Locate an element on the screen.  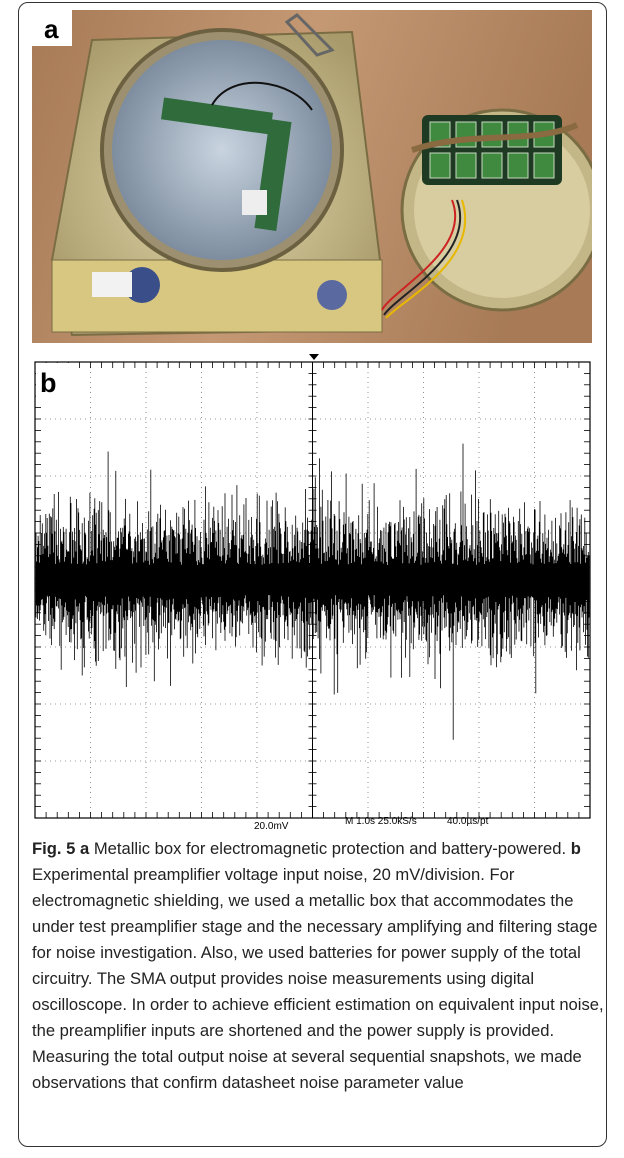
figure-label: Fig. 5 is located at coordinates (54, 848).